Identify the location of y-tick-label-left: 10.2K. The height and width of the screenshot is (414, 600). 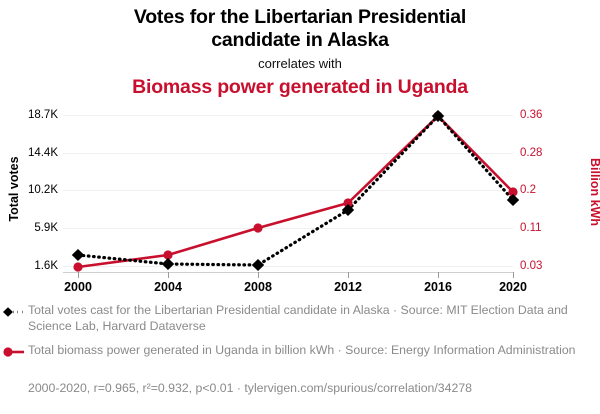
(42, 190).